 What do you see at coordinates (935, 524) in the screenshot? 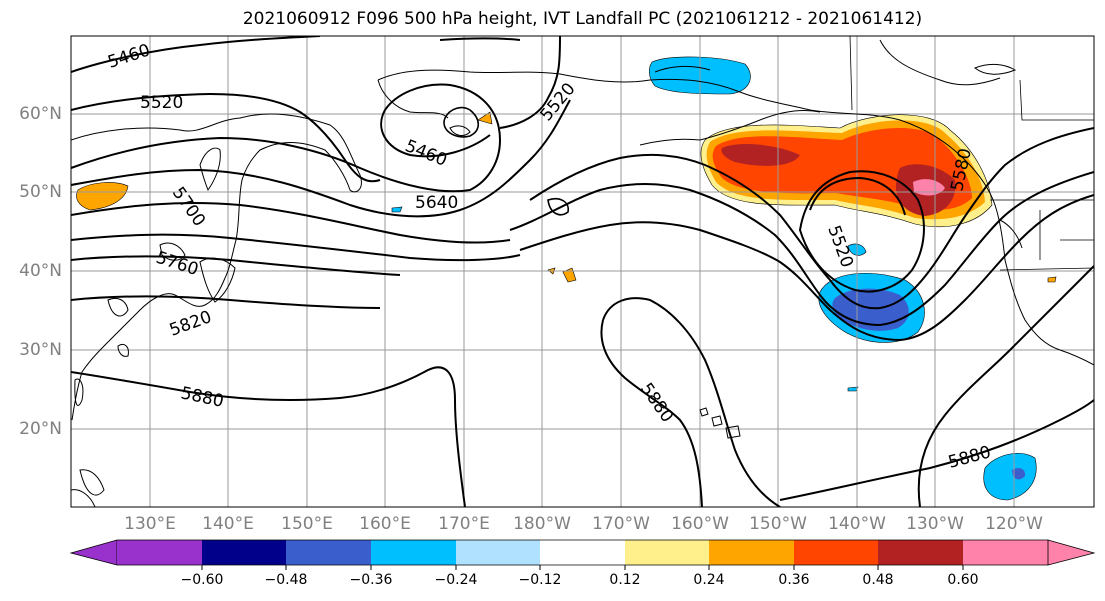
I see `lon-label: 130°W` at bounding box center [935, 524].